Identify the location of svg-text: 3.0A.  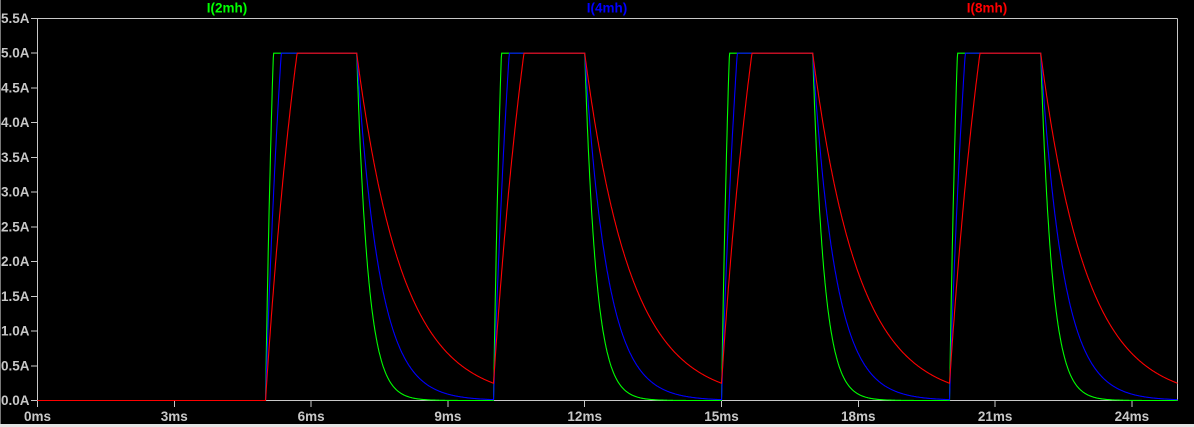
(15, 192).